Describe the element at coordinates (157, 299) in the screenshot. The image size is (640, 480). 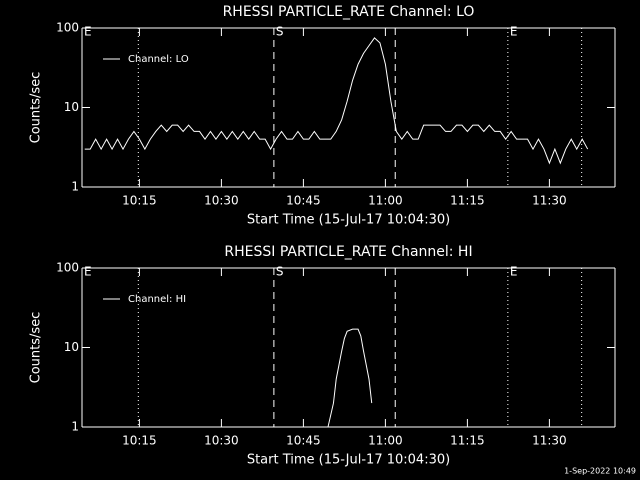
I see `legend-label: Channel: HI` at that location.